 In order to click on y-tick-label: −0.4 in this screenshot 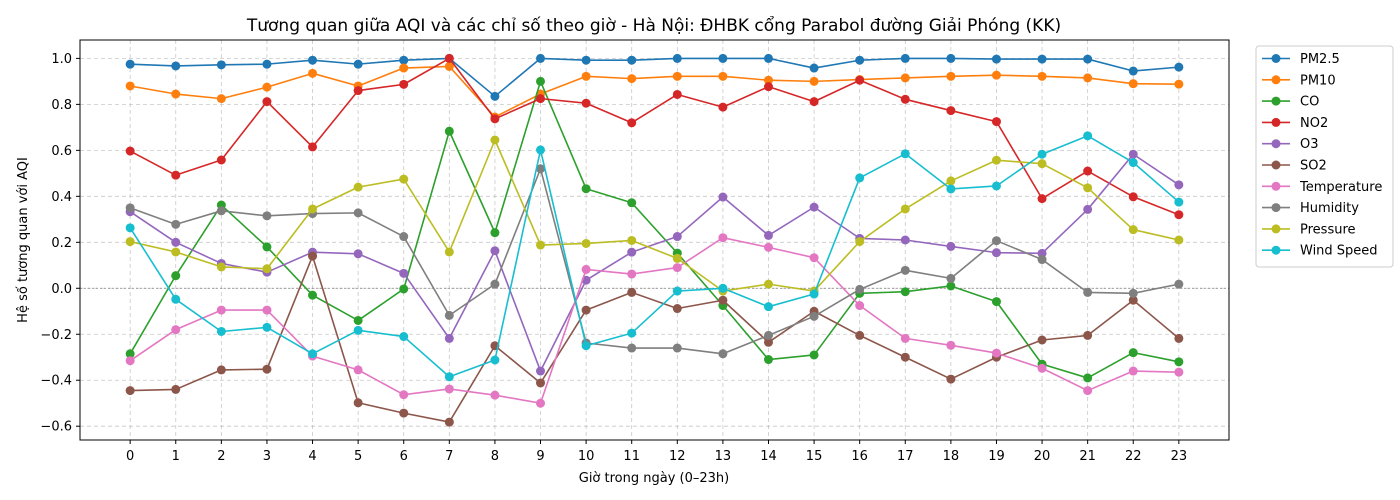, I will do `click(56, 381)`.